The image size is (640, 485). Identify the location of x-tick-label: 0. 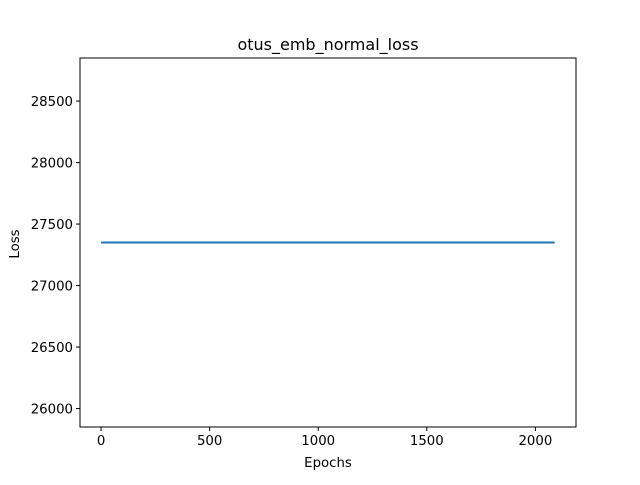
(101, 441).